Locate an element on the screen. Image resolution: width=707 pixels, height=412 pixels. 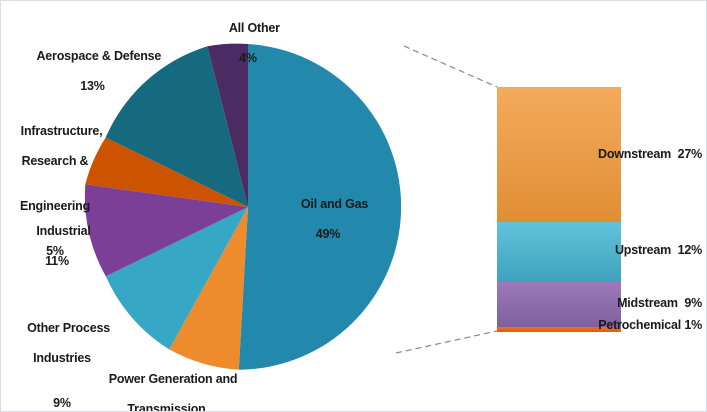
pie-label-industrial: Industrial 11% is located at coordinates (57, 254).